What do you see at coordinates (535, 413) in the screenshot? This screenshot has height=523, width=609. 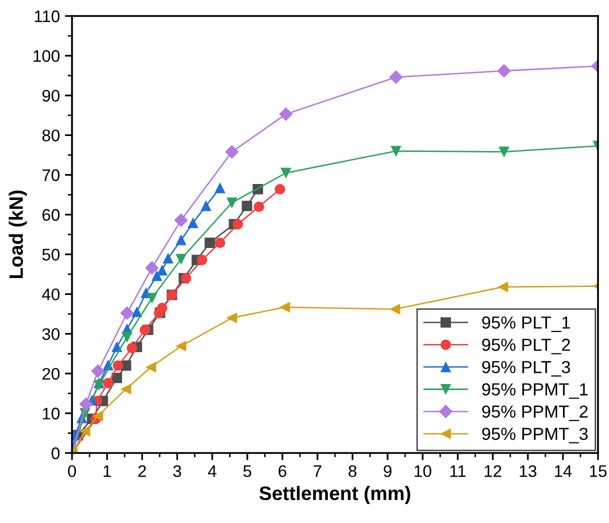 I see `legend-label: 95% PPMT_2` at bounding box center [535, 413].